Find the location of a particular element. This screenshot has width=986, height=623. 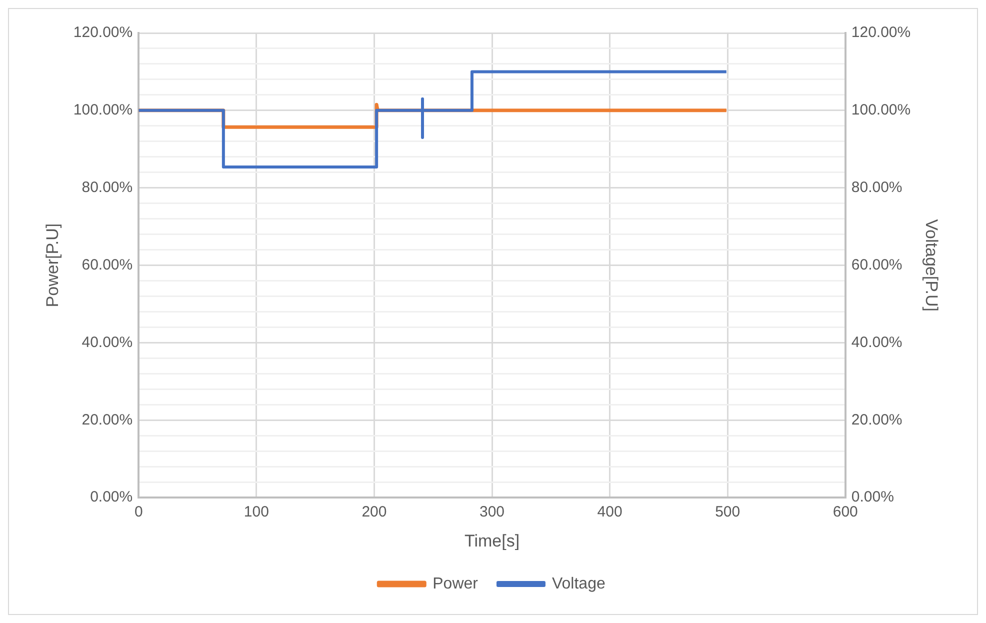

legend-label: Power is located at coordinates (455, 583).